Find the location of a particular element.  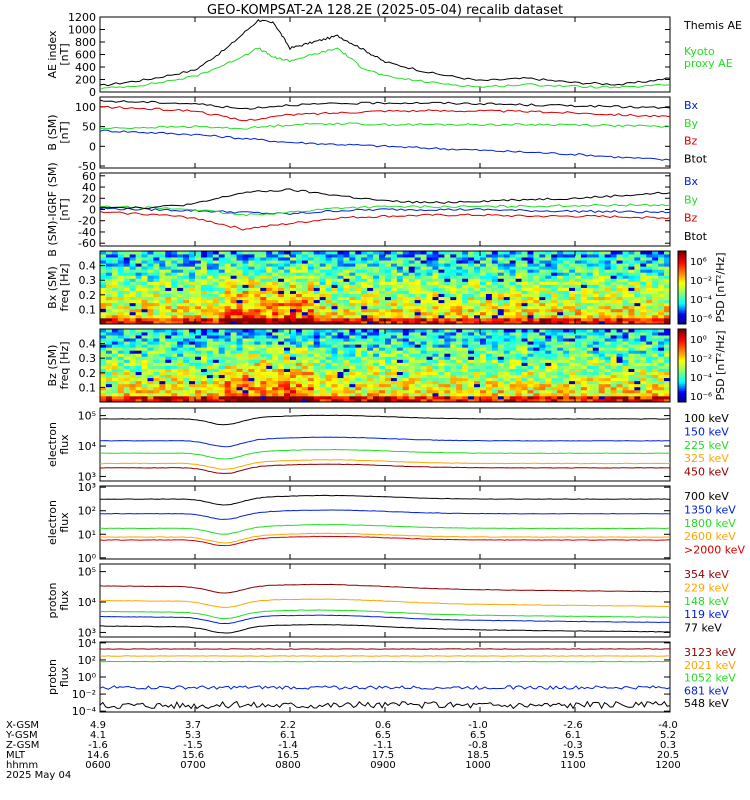

y-tick-label: 0 is located at coordinates (92, 210).